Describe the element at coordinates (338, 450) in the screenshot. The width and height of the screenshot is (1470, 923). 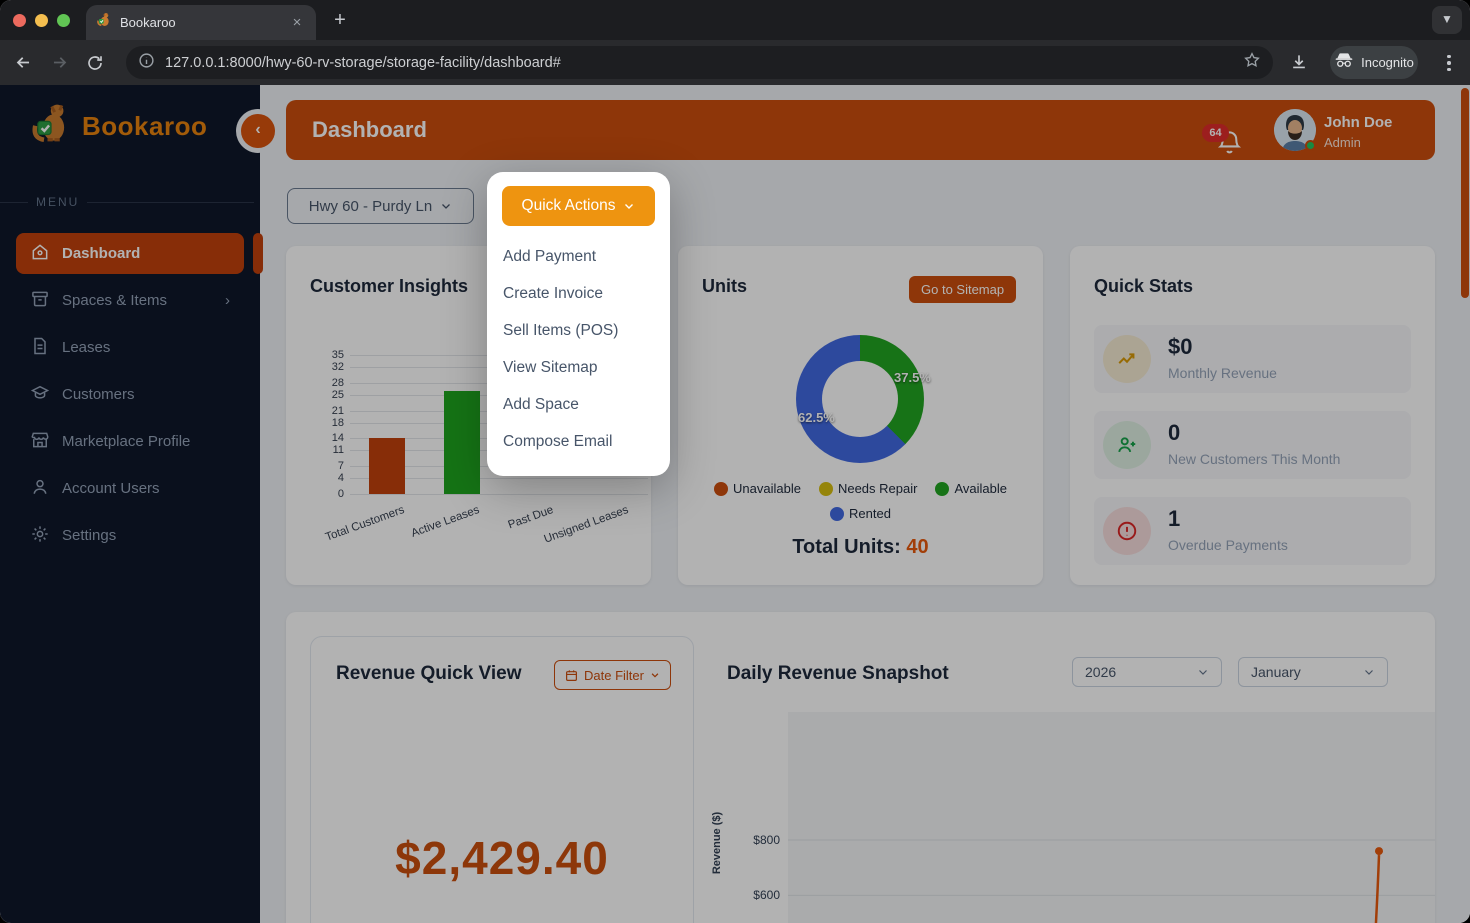
I see `bar-ytick: 11` at that location.